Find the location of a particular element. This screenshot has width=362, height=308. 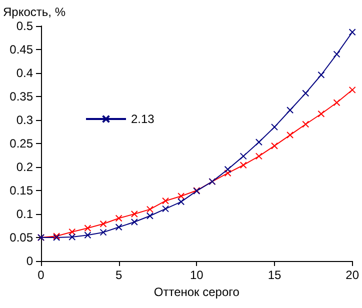

y-tick-label: 0.2 is located at coordinates (25, 167).